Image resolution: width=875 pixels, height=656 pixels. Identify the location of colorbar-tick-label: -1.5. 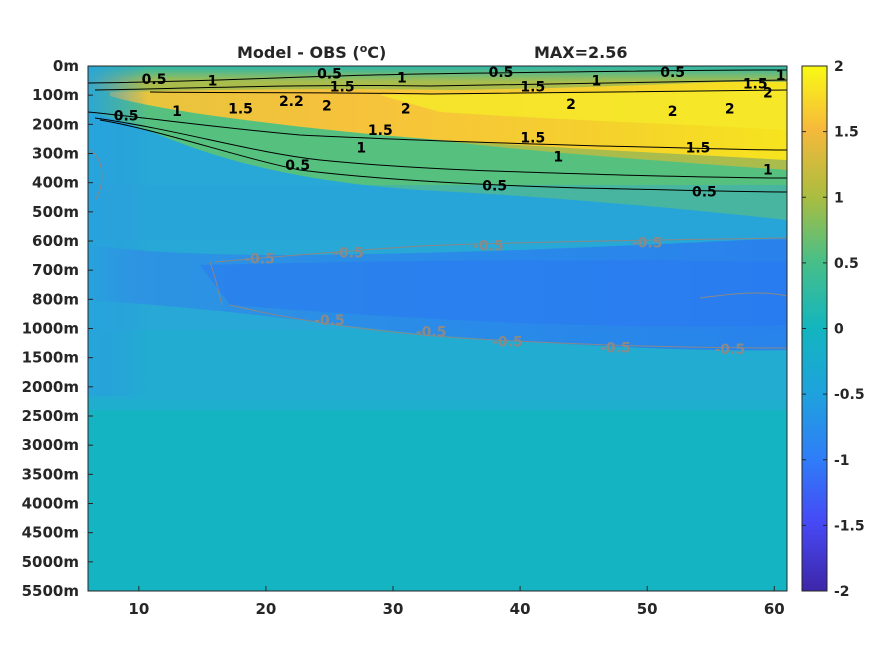
(849, 526).